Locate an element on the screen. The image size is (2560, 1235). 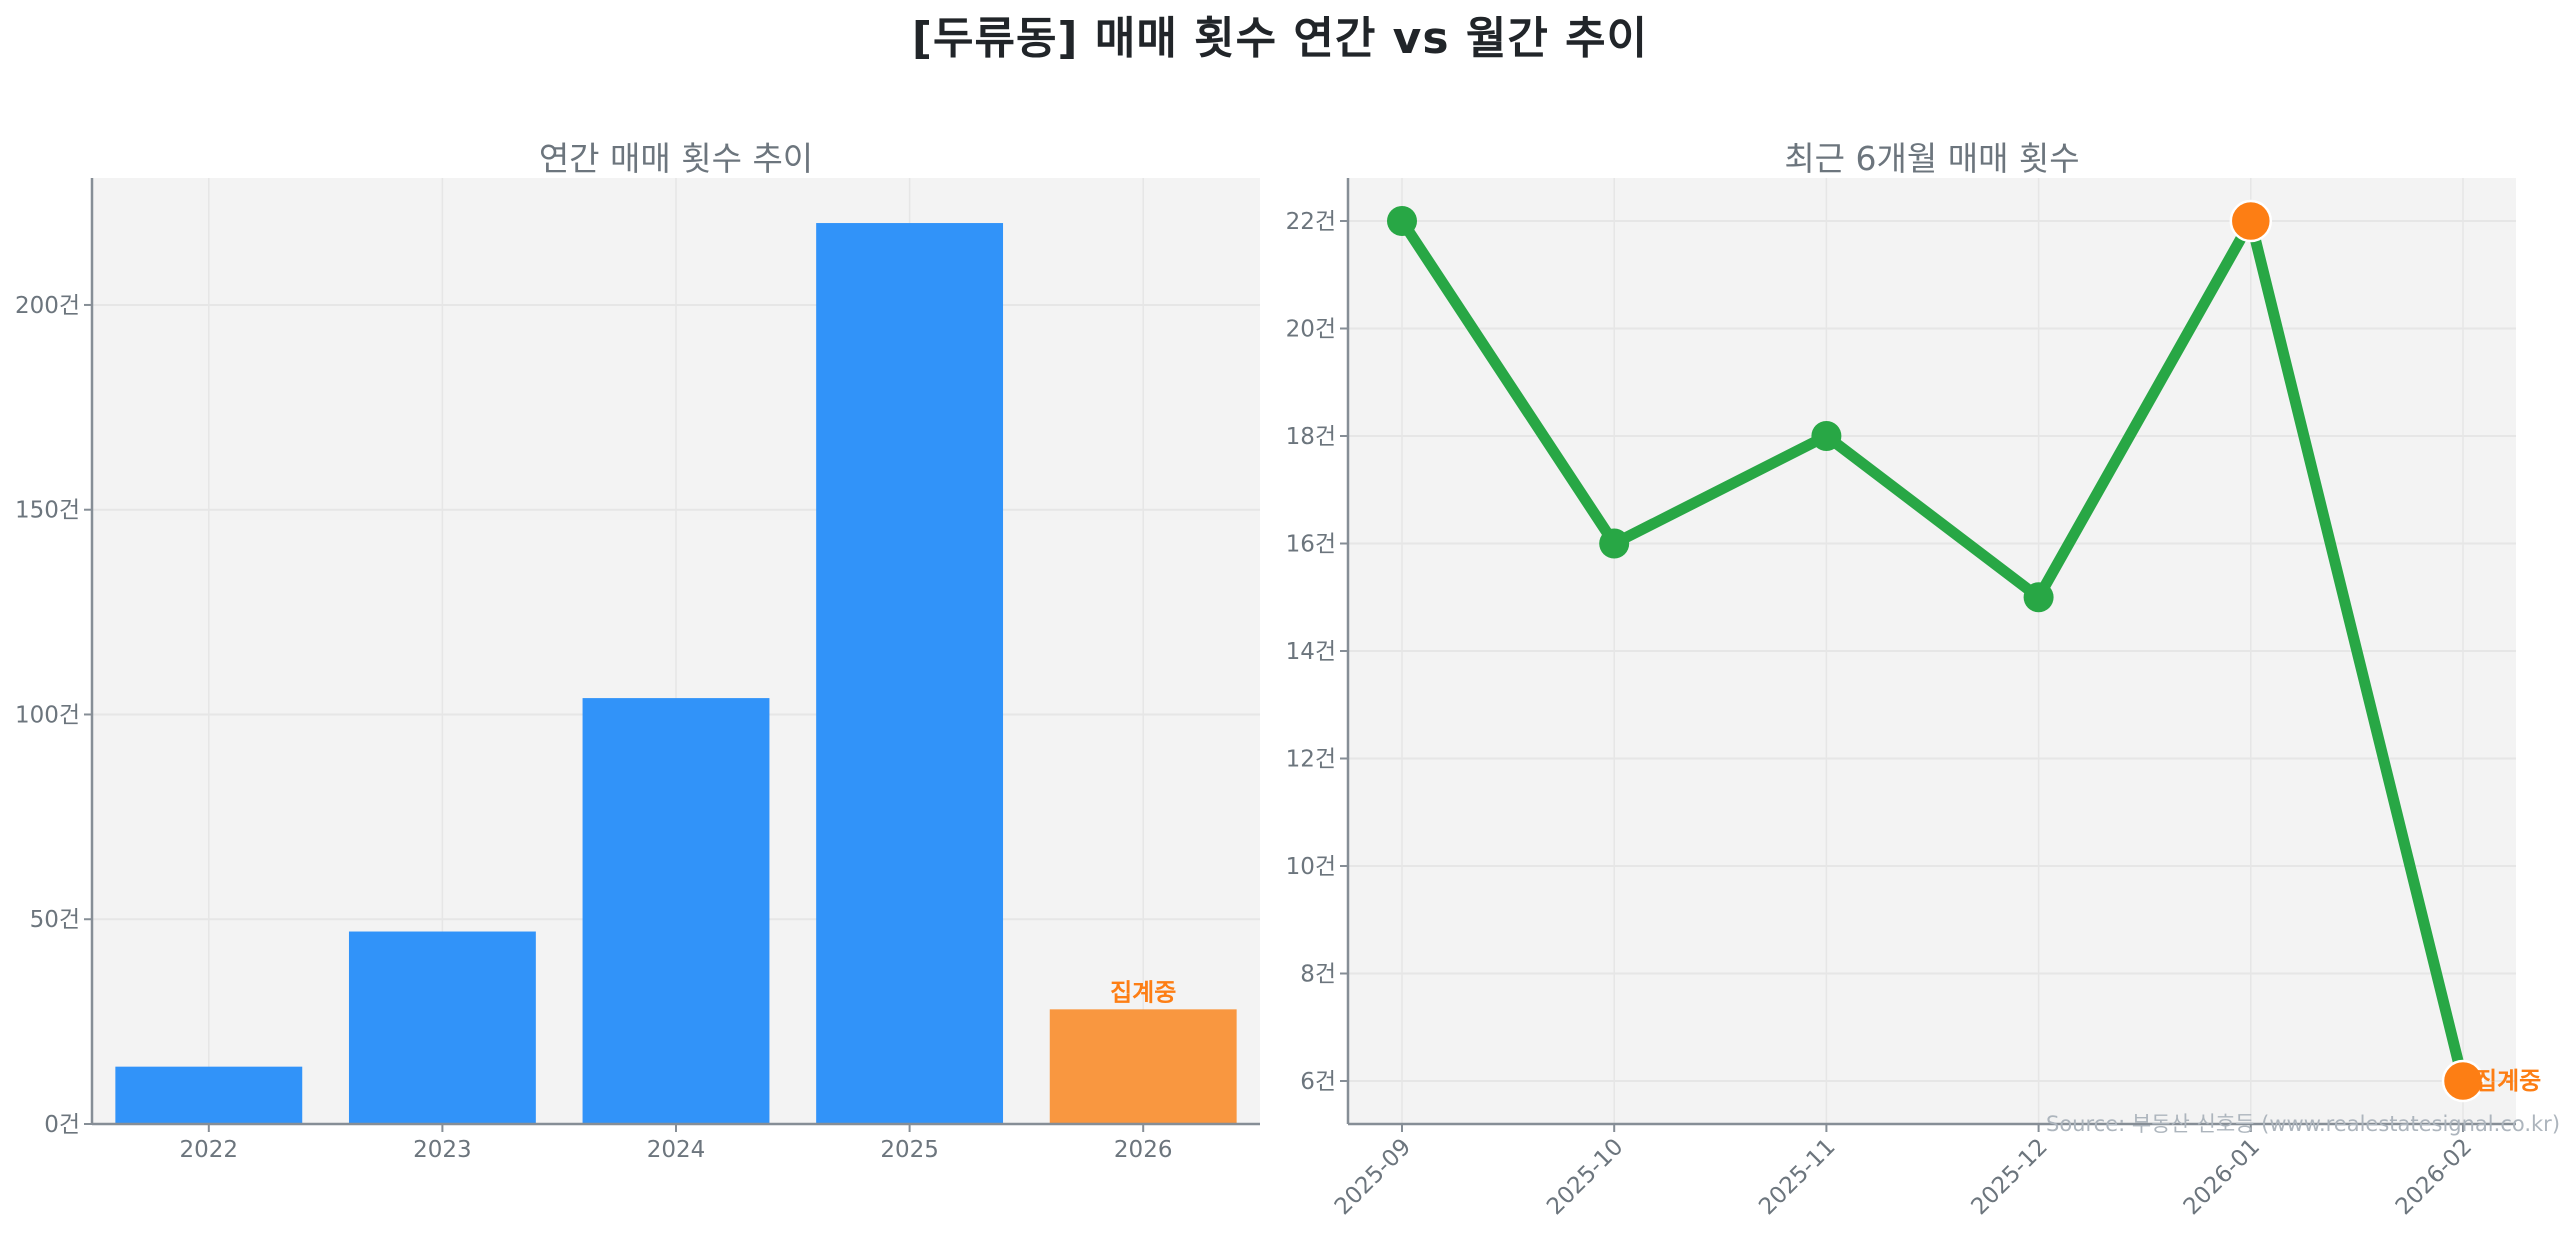
y-tick-label: 22건 is located at coordinates (1311, 222).